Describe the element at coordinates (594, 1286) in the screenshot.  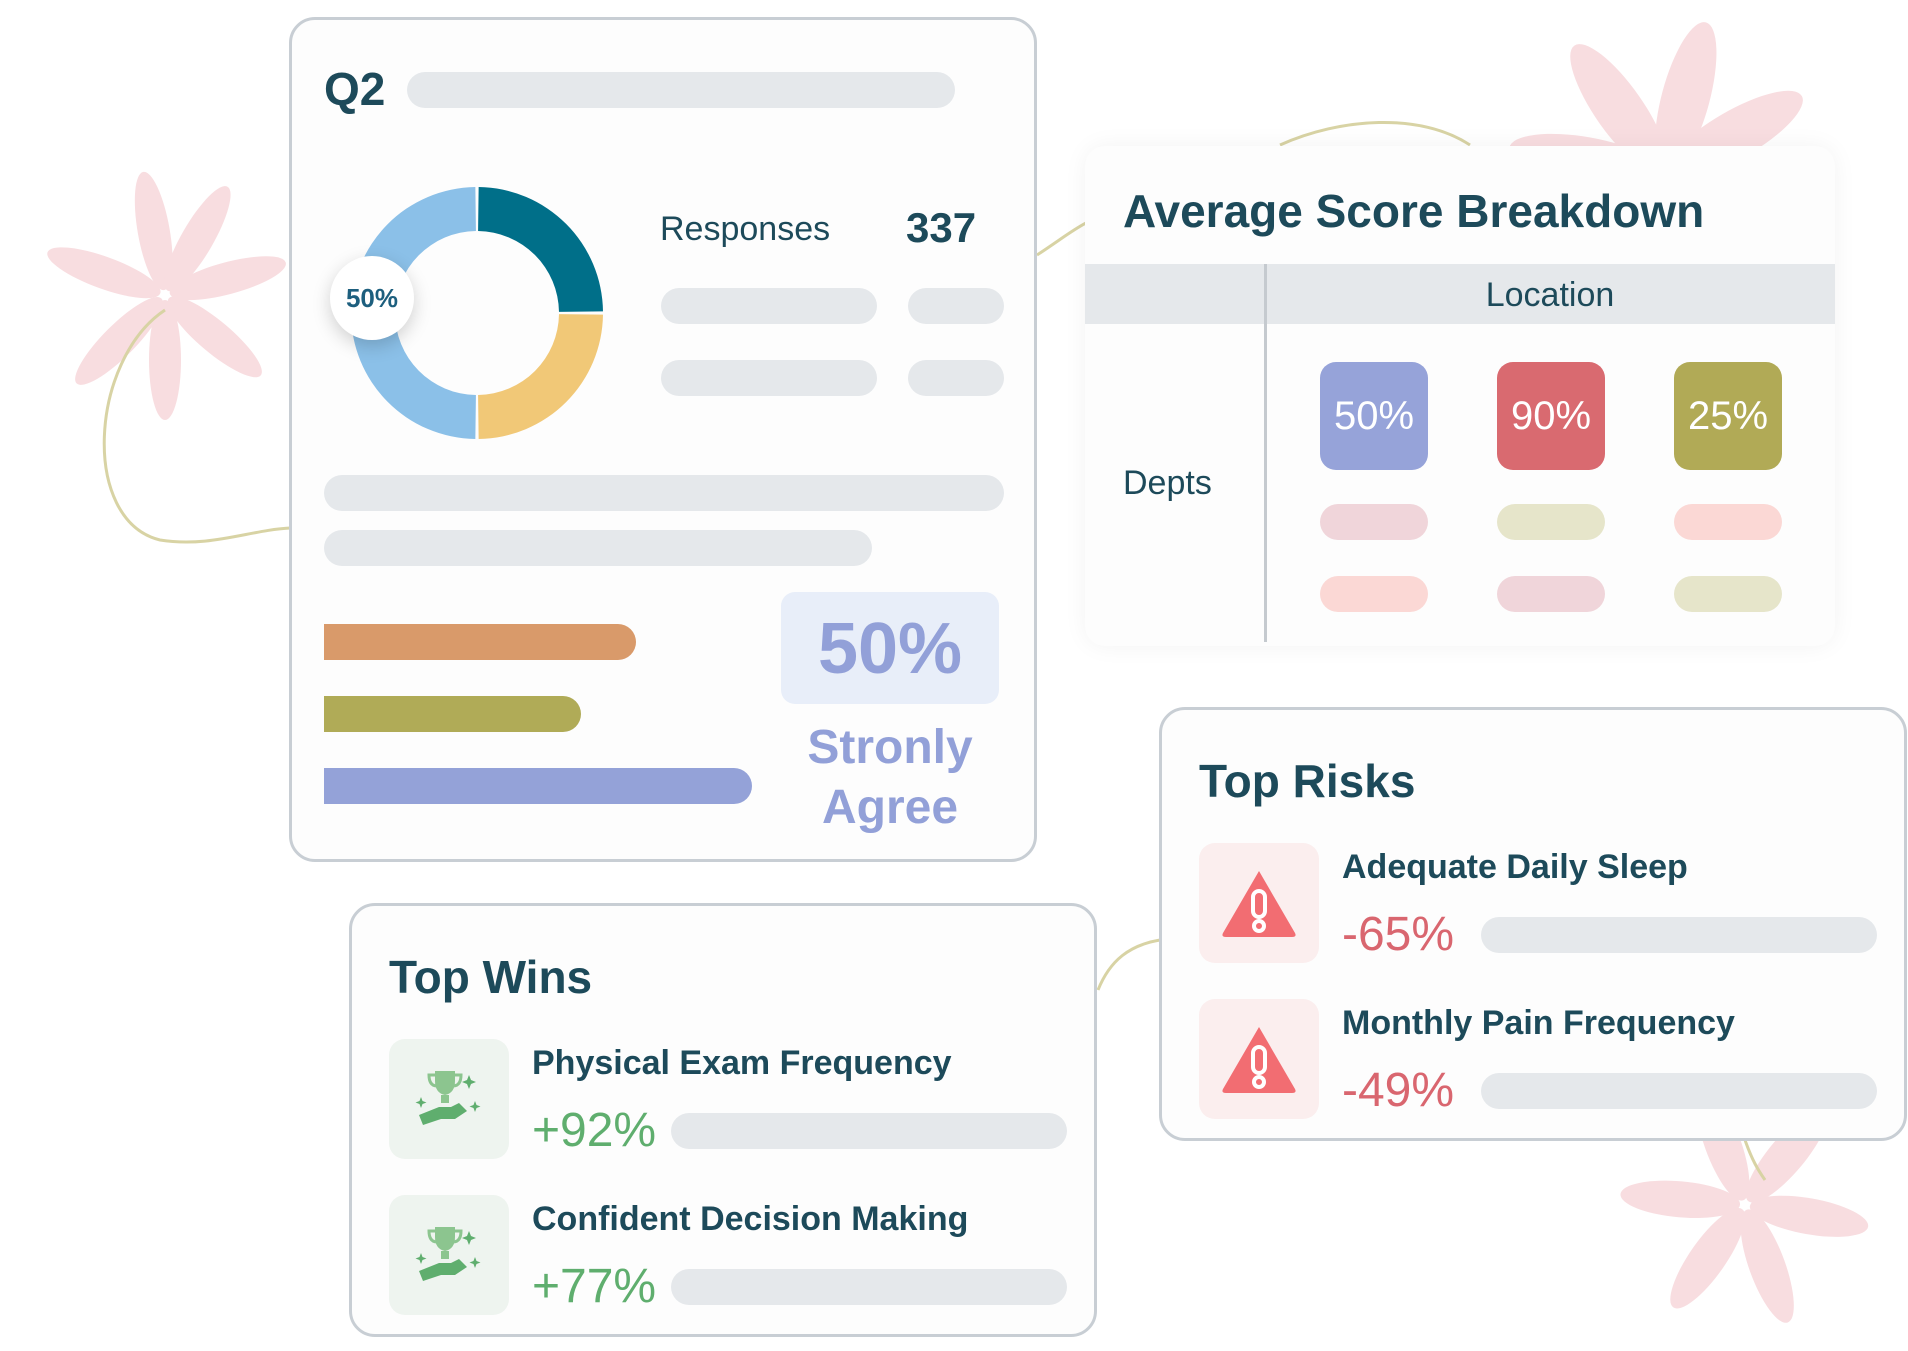
I see `win-value: +77%` at that location.